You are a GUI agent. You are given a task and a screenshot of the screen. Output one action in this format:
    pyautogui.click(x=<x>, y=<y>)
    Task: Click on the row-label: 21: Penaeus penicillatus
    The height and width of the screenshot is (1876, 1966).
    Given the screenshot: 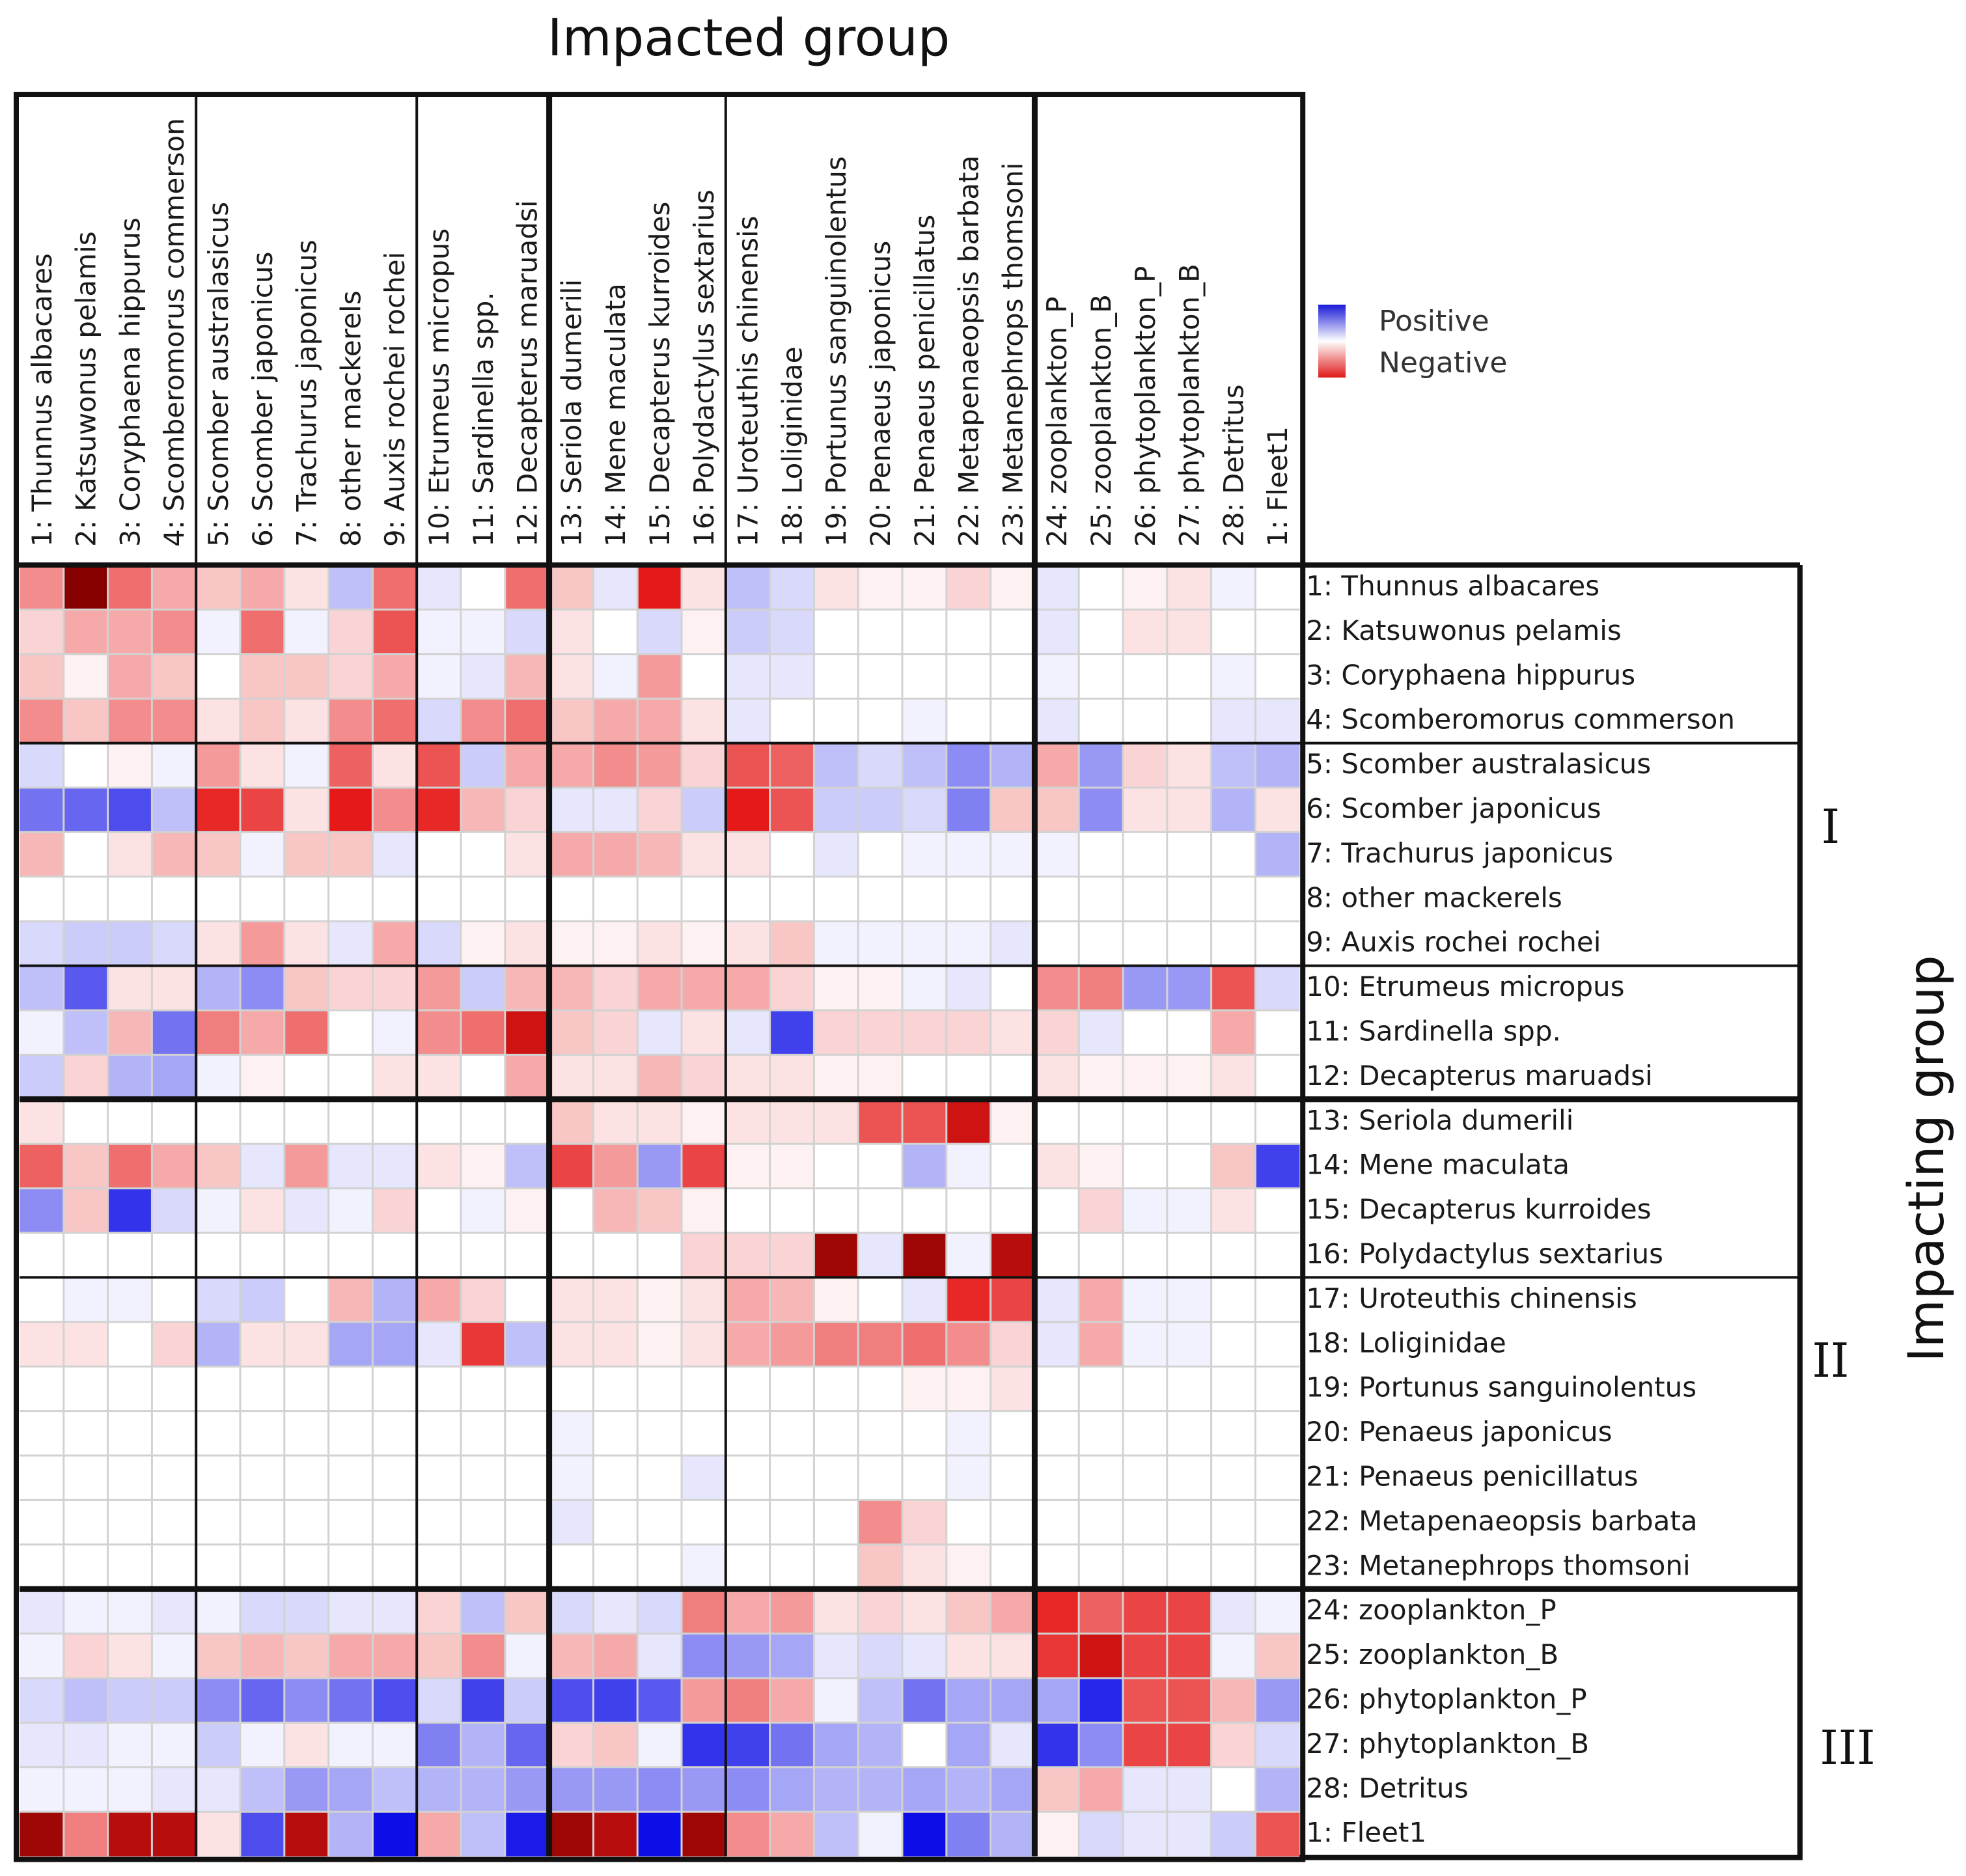 What is the action you would take?
    pyautogui.click(x=1472, y=1477)
    